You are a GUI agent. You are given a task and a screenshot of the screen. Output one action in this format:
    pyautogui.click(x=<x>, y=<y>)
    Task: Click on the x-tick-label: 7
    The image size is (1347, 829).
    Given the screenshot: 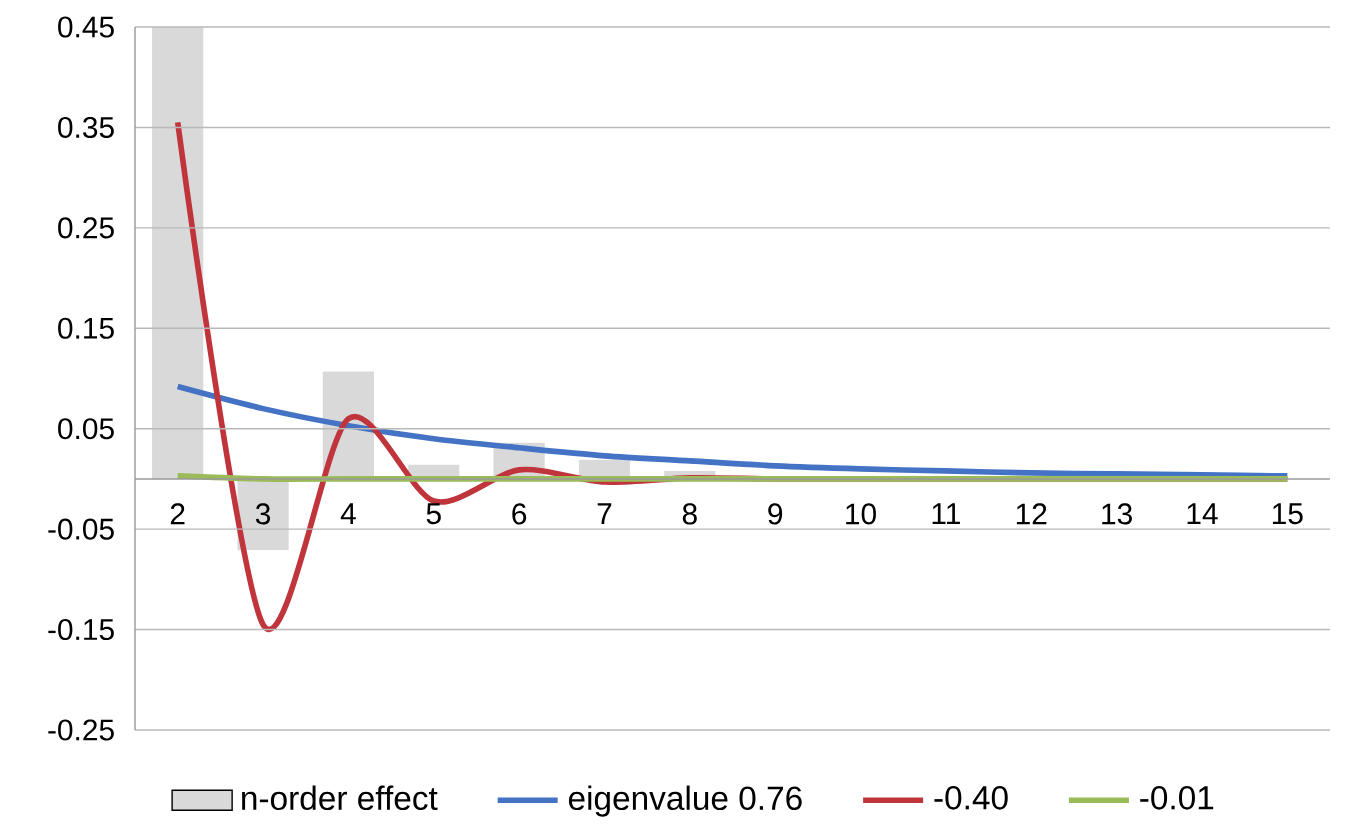 What is the action you would take?
    pyautogui.click(x=604, y=513)
    